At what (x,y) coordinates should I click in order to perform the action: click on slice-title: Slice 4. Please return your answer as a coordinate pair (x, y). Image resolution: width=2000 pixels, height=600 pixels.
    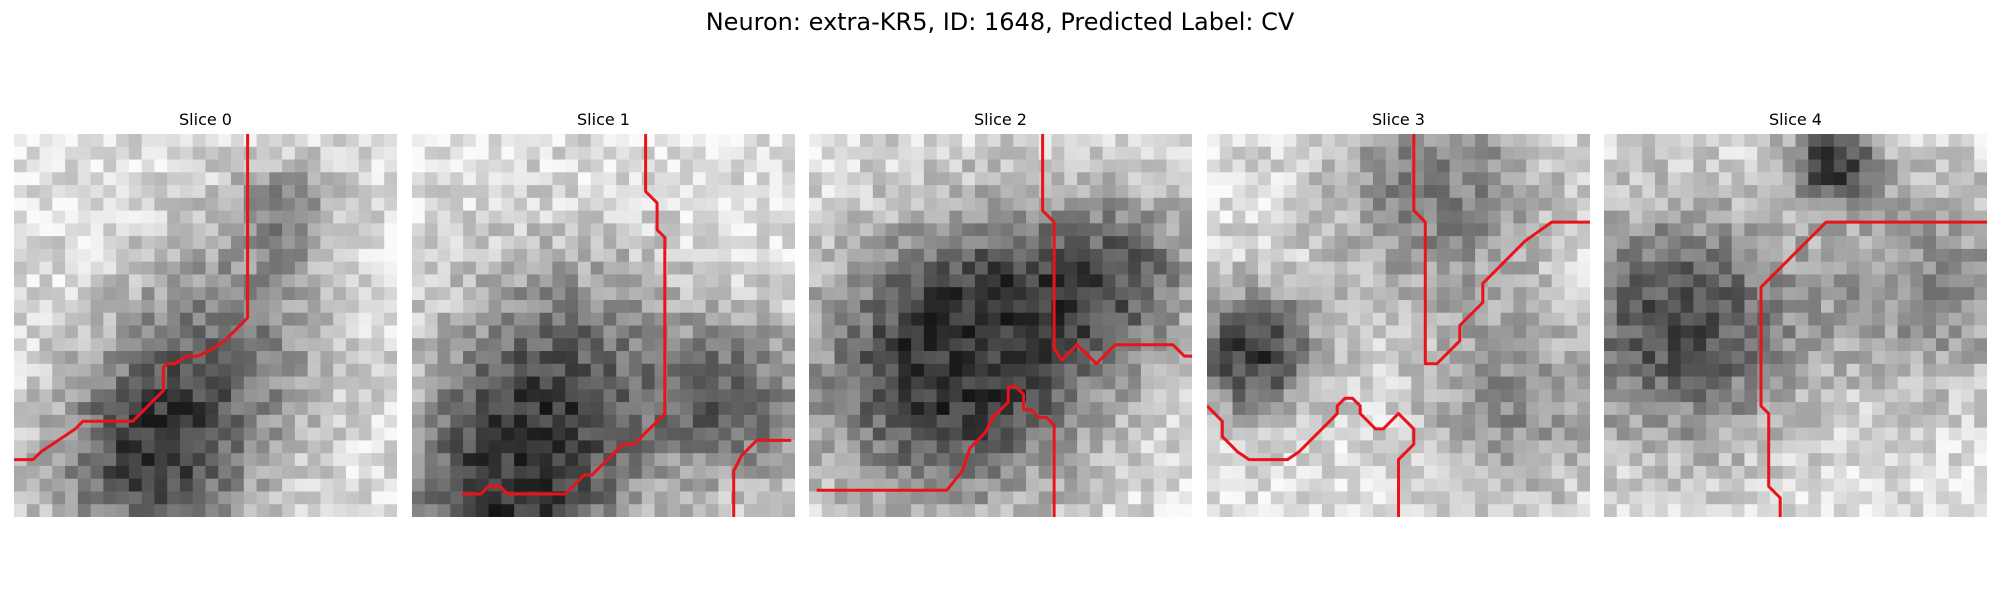
    Looking at the image, I should click on (1795, 119).